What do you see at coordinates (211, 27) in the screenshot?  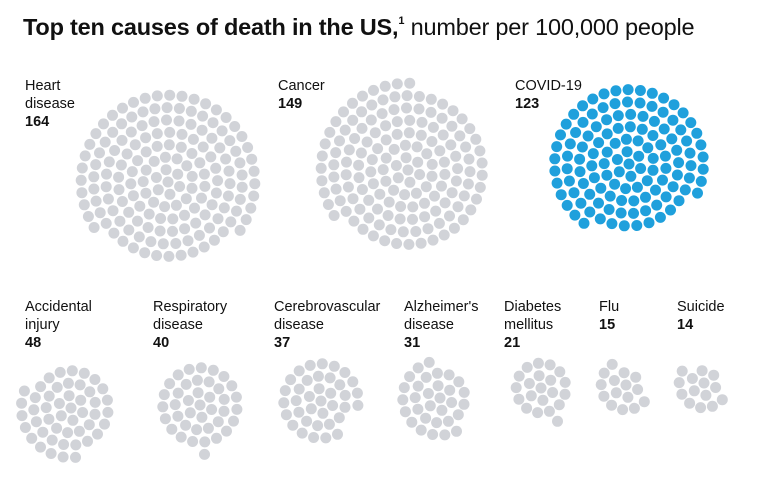 I see `title-main: Top ten causes of death in the US,` at bounding box center [211, 27].